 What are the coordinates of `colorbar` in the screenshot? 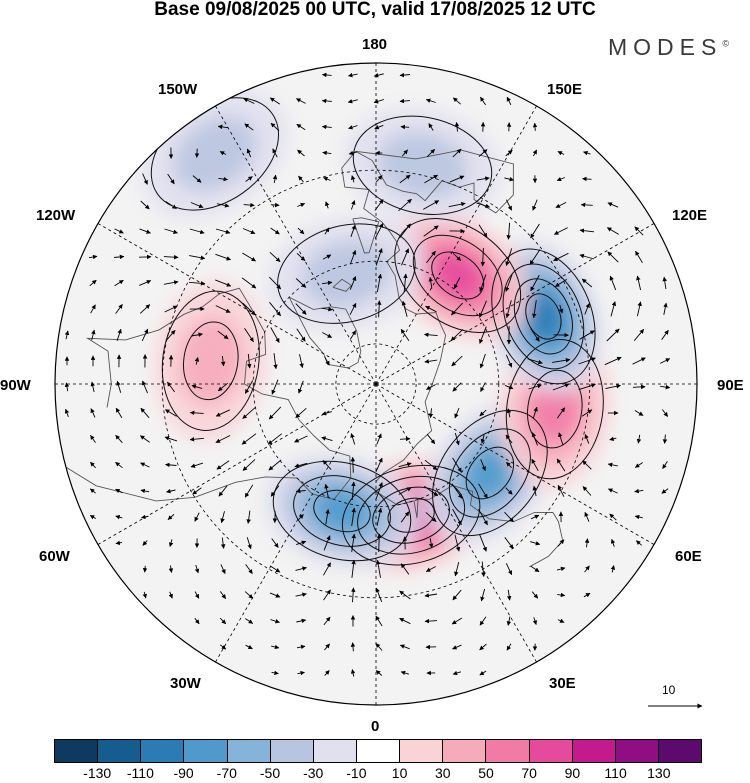 It's located at (378, 751).